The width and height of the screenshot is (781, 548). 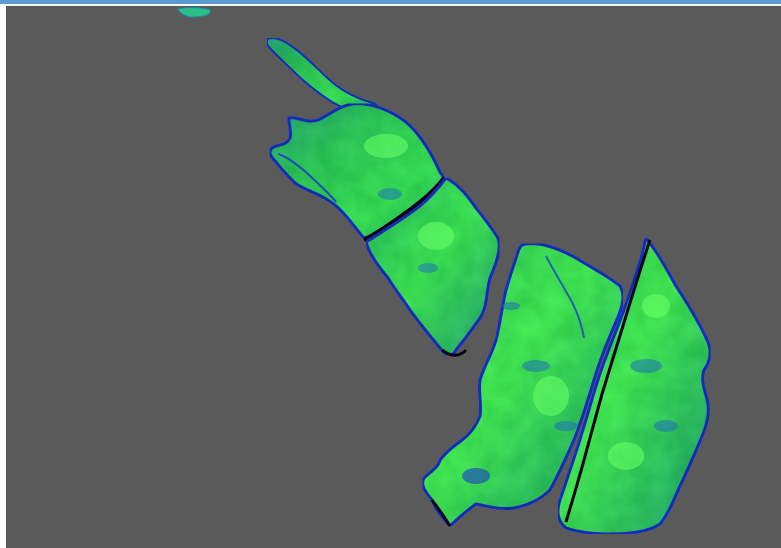 What do you see at coordinates (390, 5) in the screenshot?
I see `window-top-gap` at bounding box center [390, 5].